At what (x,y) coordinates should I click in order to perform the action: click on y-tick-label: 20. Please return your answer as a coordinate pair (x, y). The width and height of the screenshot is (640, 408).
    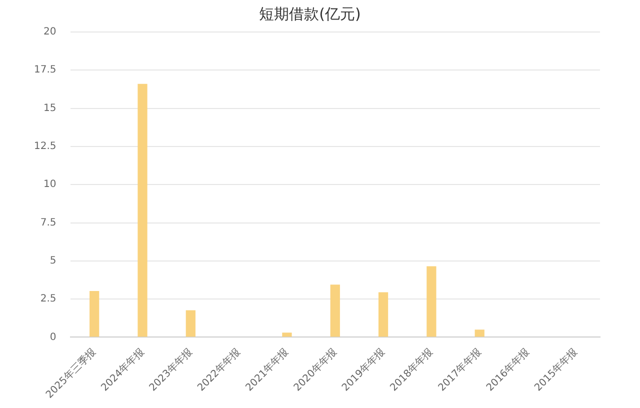
    Looking at the image, I should click on (50, 32).